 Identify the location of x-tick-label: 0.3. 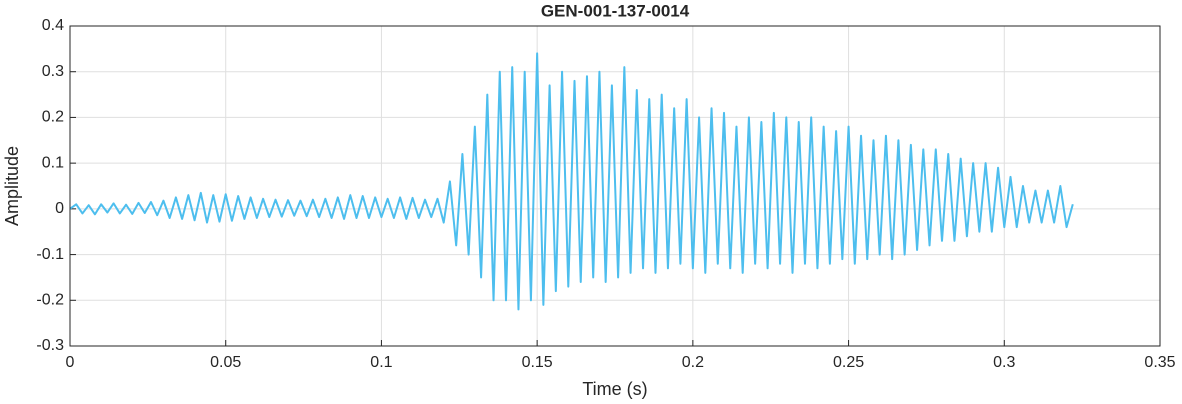
(1004, 362).